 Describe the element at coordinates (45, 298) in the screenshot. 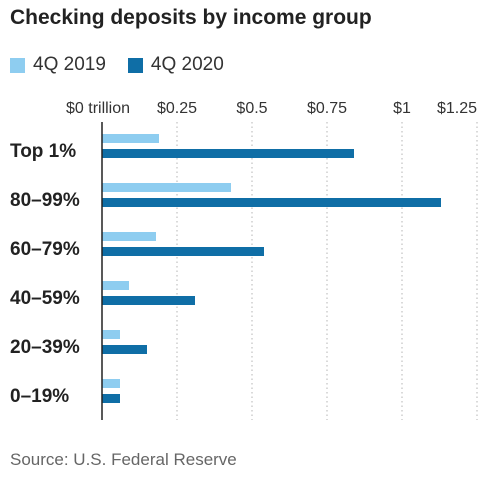

I see `category-label: 40–59%` at that location.